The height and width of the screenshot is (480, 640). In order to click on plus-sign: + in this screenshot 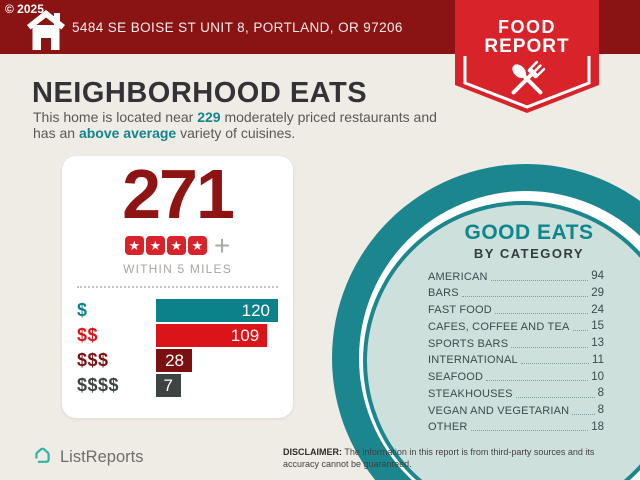, I will do `click(222, 245)`.